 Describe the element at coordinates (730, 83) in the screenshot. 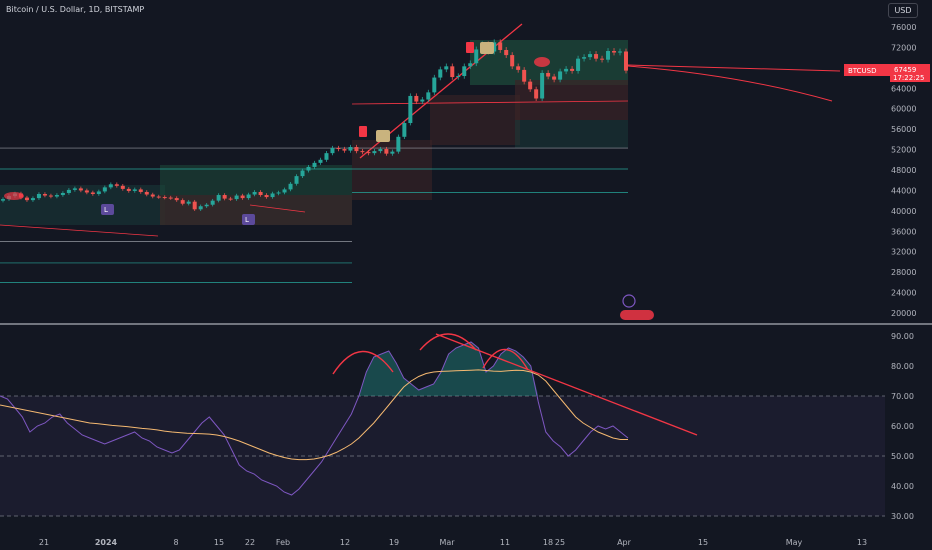

I see `forecast-curve` at that location.